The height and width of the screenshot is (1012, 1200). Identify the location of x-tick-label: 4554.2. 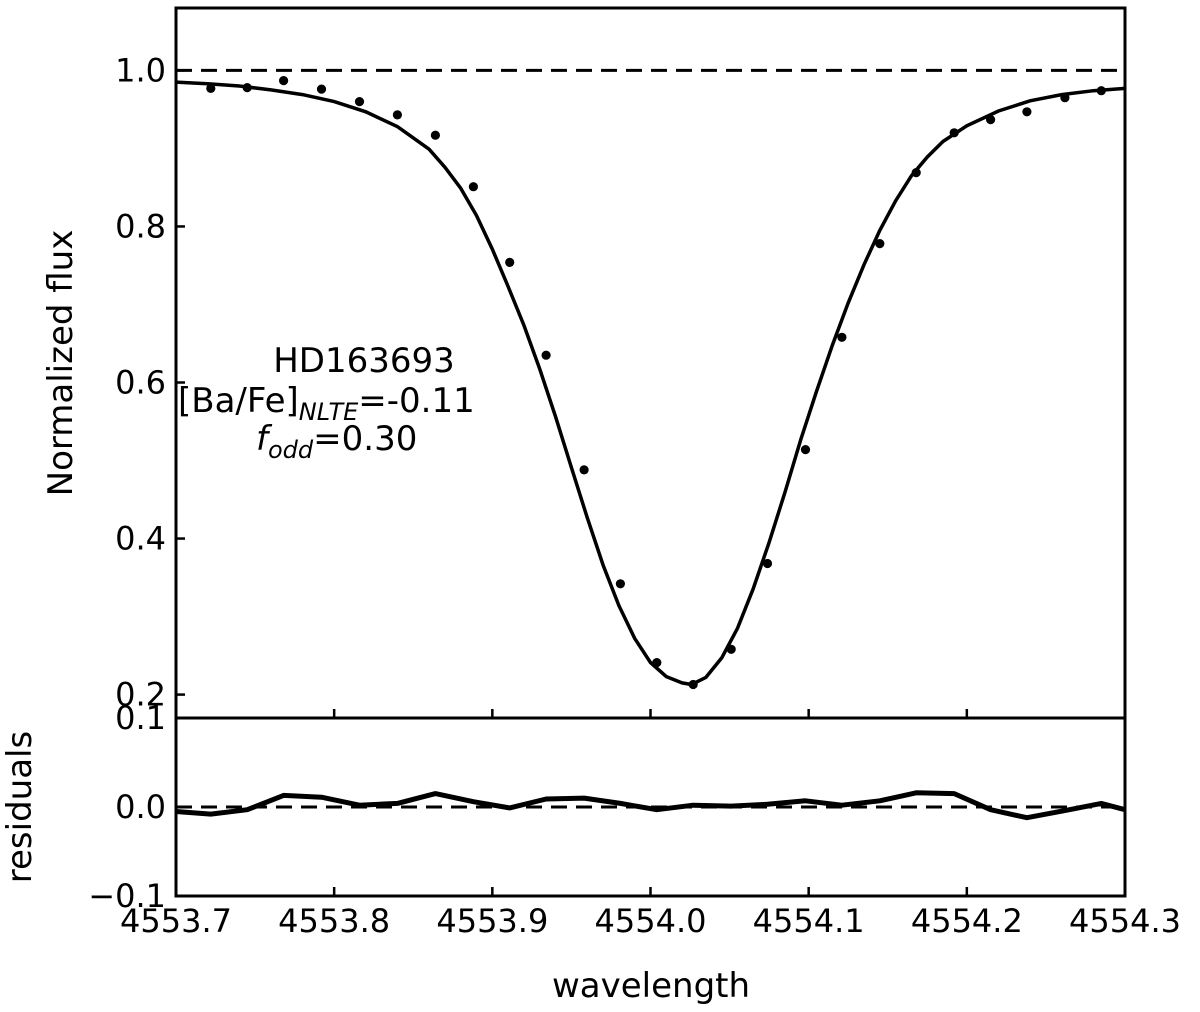
(967, 921).